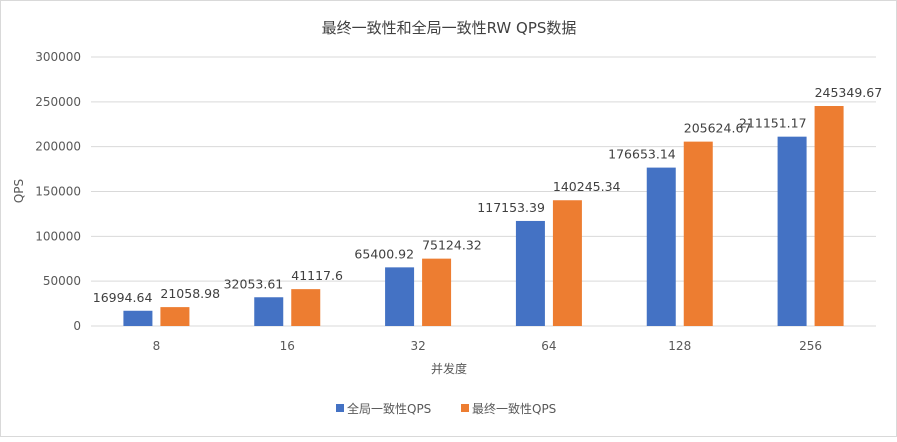 This screenshot has height=442, width=897. What do you see at coordinates (317, 275) in the screenshot?
I see `data-label: 41117.6` at bounding box center [317, 275].